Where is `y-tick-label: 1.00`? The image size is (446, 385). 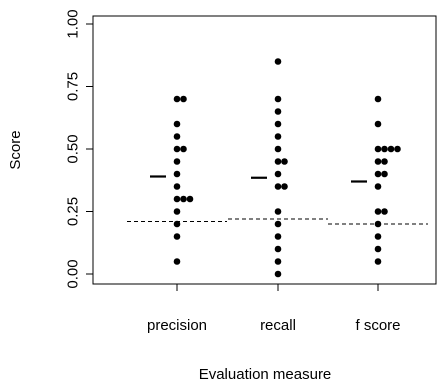 y-tick-label: 1.00 is located at coordinates (72, 23).